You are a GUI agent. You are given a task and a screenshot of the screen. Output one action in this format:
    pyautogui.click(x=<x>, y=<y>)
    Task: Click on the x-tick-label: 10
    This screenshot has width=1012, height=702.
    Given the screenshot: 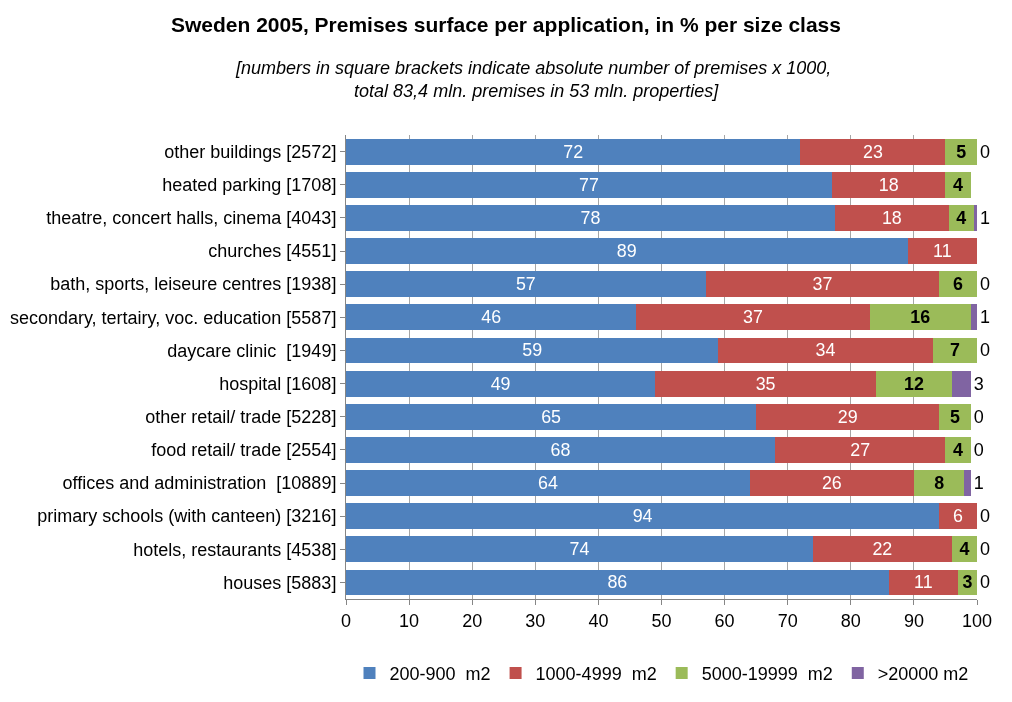 What is the action you would take?
    pyautogui.click(x=409, y=620)
    